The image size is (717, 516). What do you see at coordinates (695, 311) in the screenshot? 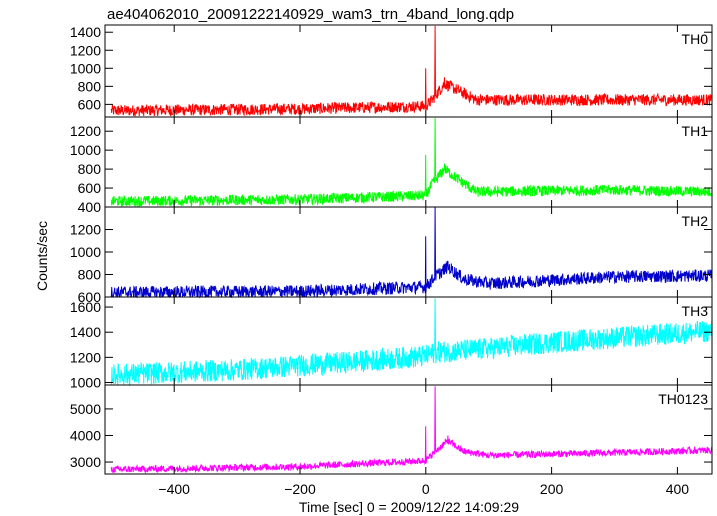
I see `panel-label-th3: TH3` at bounding box center [695, 311].